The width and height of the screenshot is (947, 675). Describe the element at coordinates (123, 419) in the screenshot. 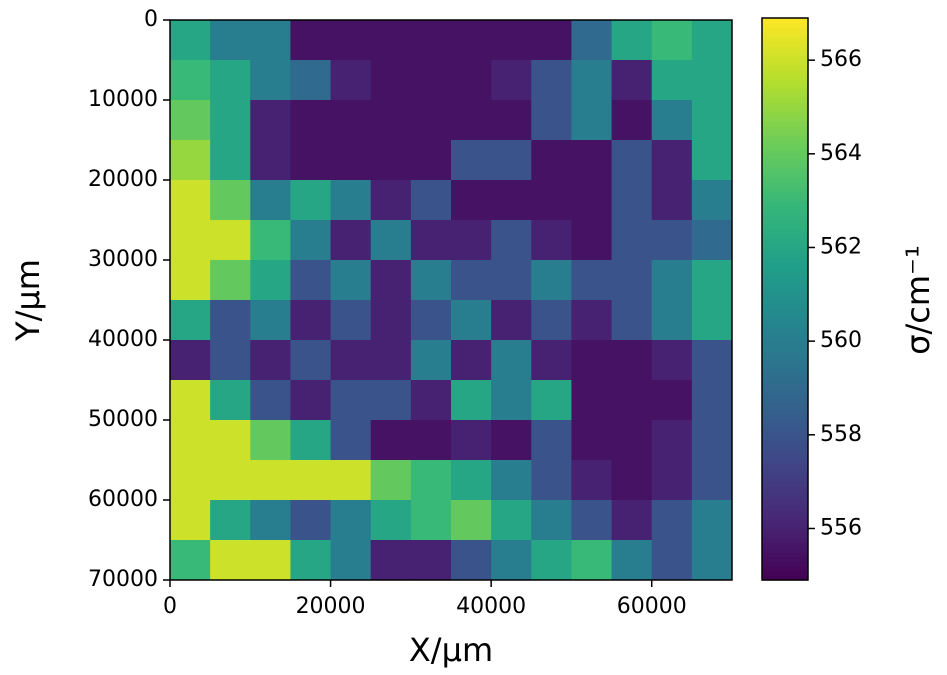

I see `y-tick-label: 50000` at that location.